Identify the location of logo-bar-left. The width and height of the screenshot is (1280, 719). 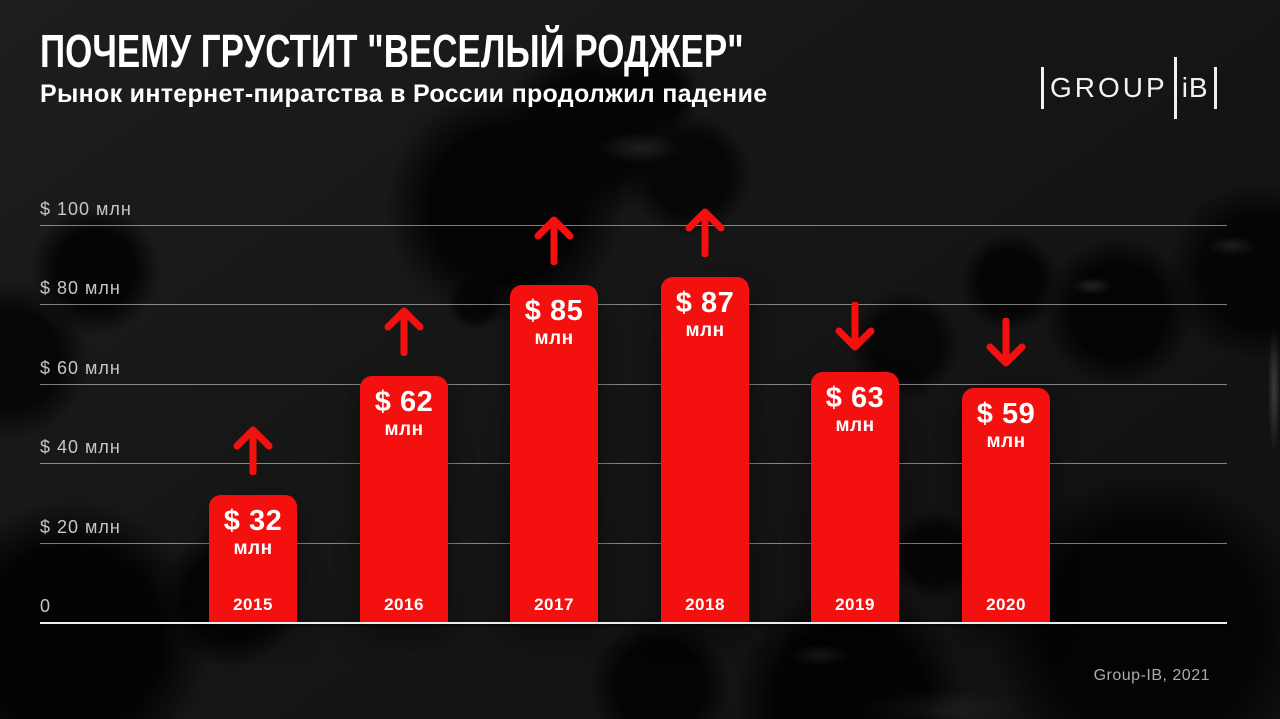
(1042, 88).